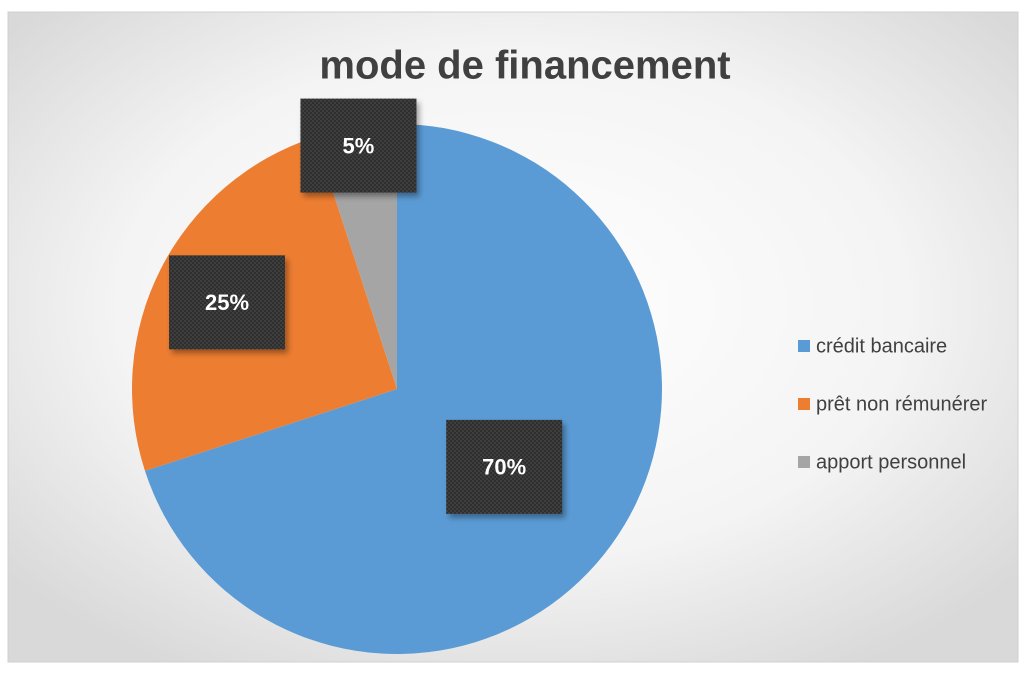 The height and width of the screenshot is (674, 1026). What do you see at coordinates (881, 346) in the screenshot?
I see `legend-label: crédit bancaire` at bounding box center [881, 346].